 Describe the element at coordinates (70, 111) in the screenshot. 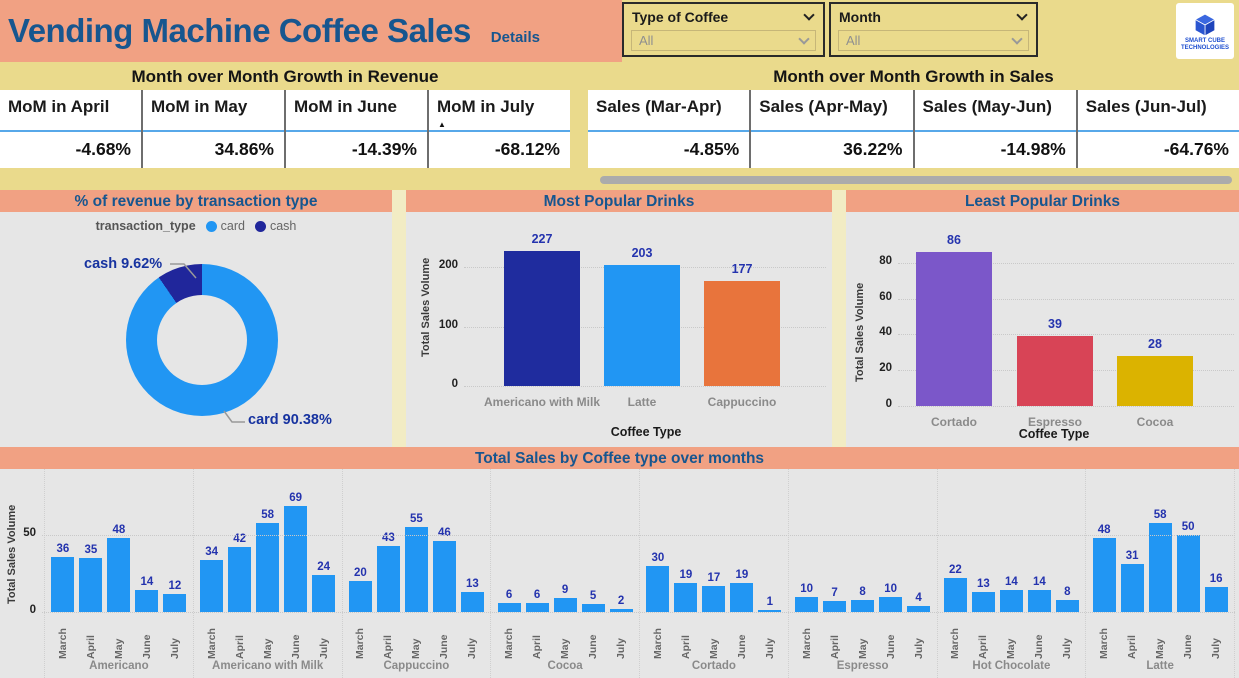

I see `column-header: MoM in April` at that location.